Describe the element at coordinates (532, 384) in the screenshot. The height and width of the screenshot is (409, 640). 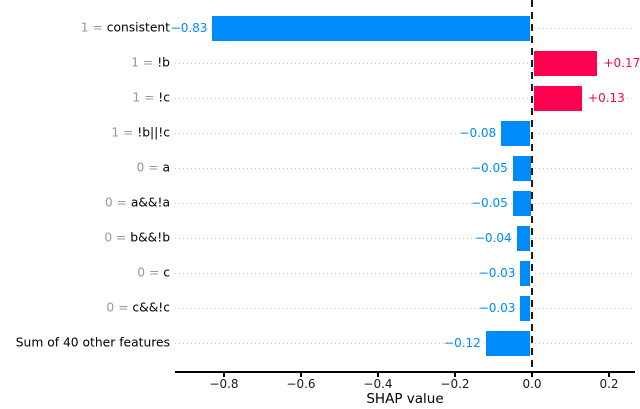
I see `x-axis-tick-label: 0.0` at that location.